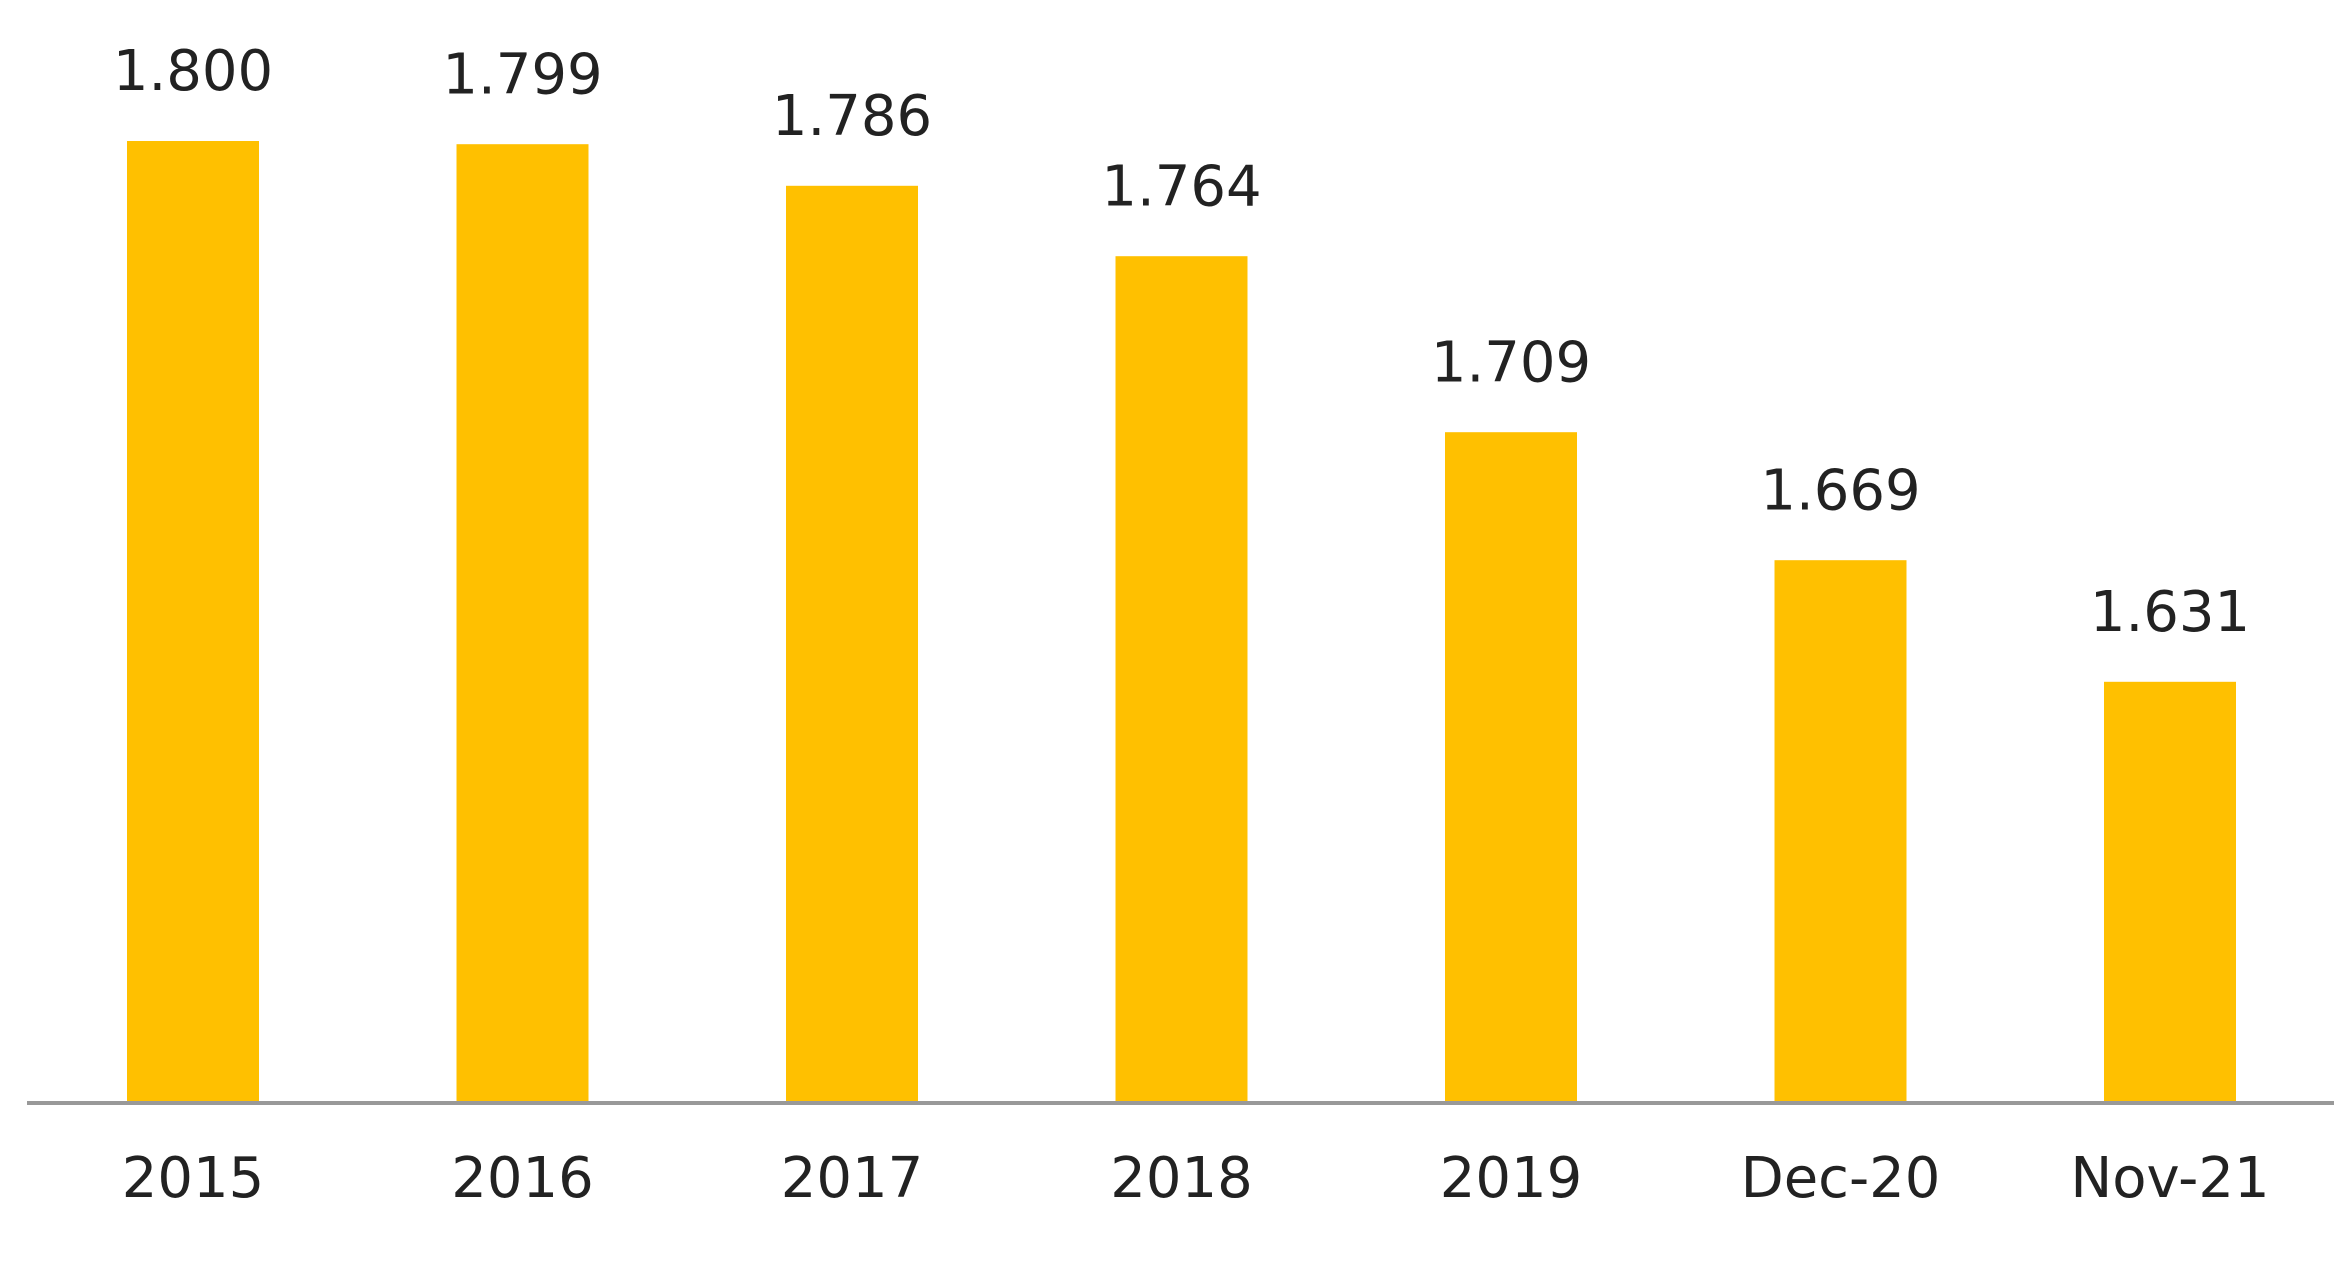 This screenshot has height=1261, width=2346. Describe the element at coordinates (1511, 362) in the screenshot. I see `data-label: 1.709` at that location.